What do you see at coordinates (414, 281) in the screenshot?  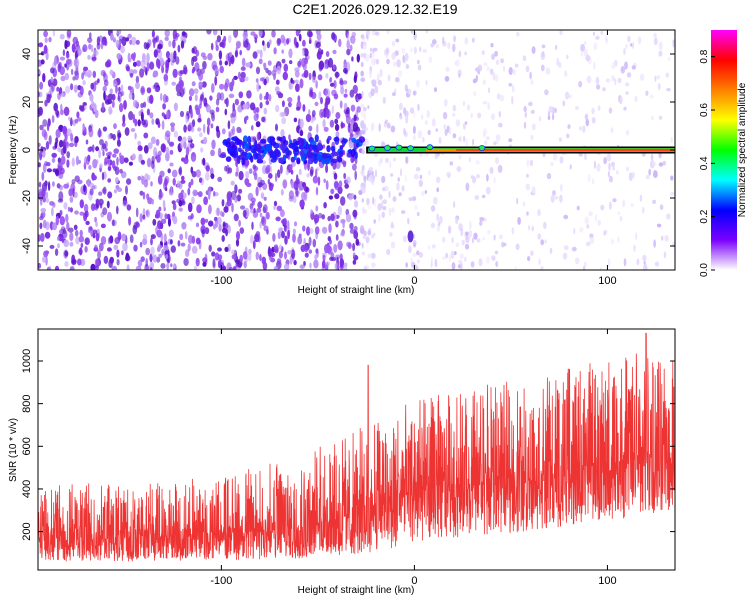 I see `spectrogram-x-tick-label: 0` at bounding box center [414, 281].